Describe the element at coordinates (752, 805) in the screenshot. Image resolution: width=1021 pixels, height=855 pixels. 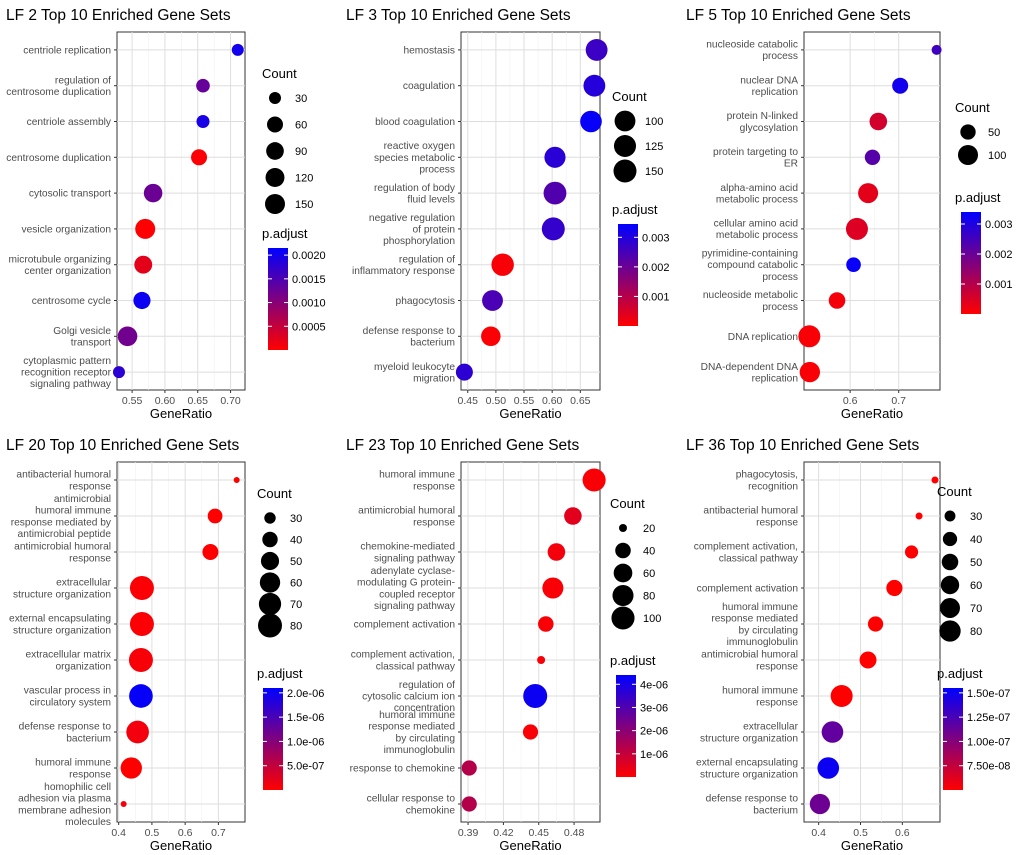
I see `y-tick-label: defense response to bacterium` at that location.